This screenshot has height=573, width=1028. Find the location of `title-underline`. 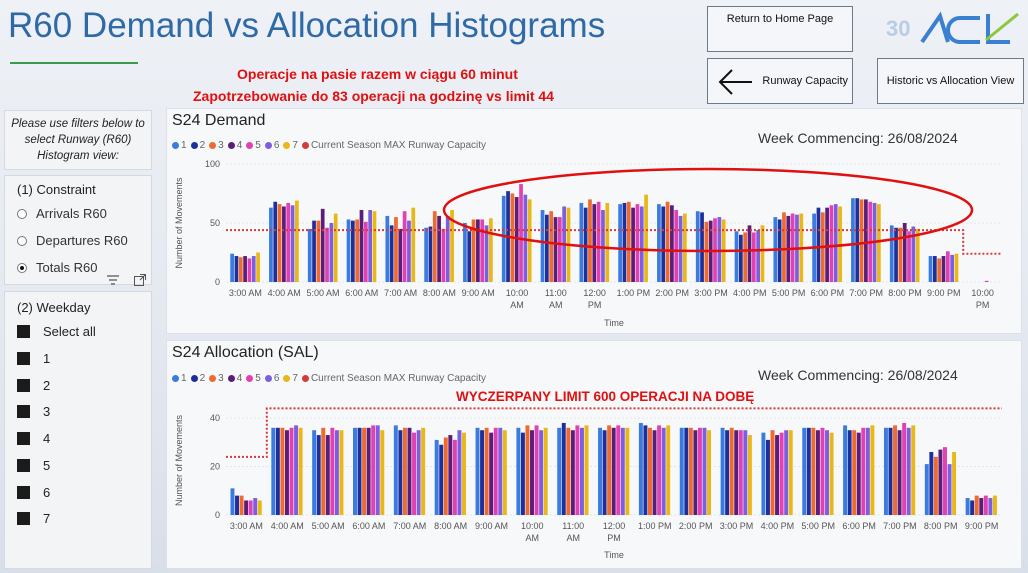

title-underline is located at coordinates (74, 63).